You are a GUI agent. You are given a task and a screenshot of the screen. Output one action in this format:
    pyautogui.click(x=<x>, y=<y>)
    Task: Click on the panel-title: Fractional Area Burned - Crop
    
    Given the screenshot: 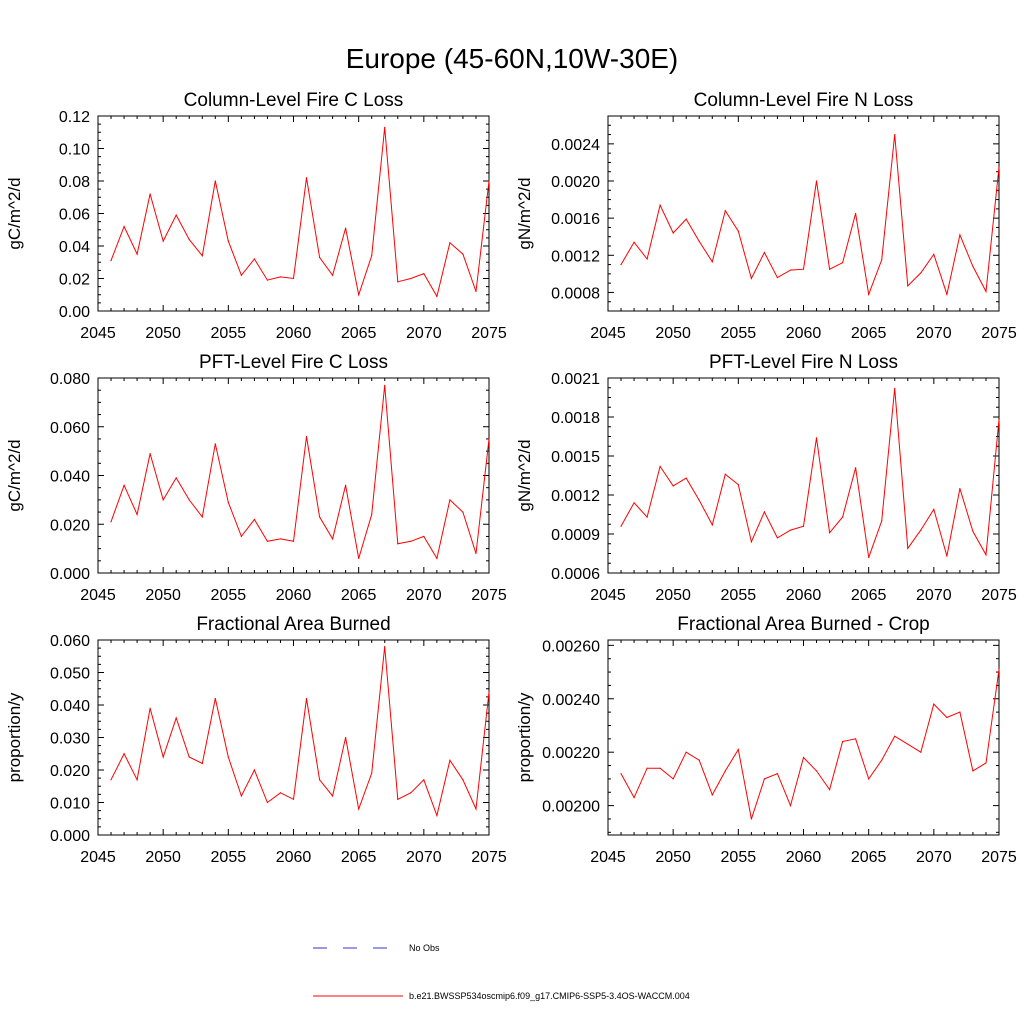 What is the action you would take?
    pyautogui.click(x=803, y=624)
    